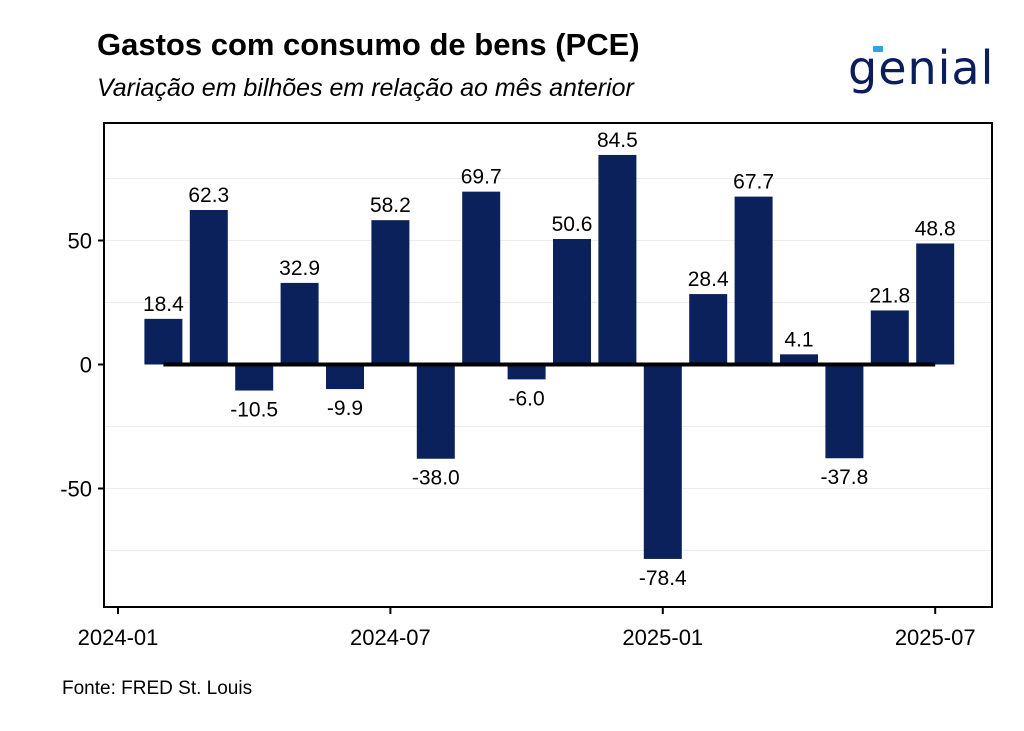 The height and width of the screenshot is (731, 1024). Describe the element at coordinates (368, 44) in the screenshot. I see `chart-title: Gastos com consumo de bens (PCE)` at that location.